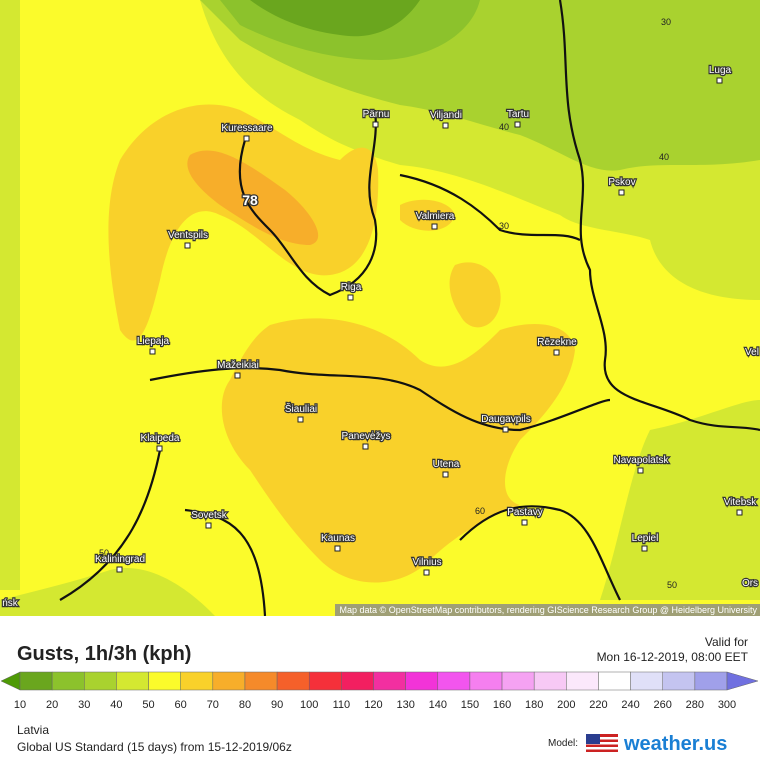 This screenshot has width=760, height=760. What do you see at coordinates (250, 200) in the screenshot?
I see `max-label: 78` at bounding box center [250, 200].